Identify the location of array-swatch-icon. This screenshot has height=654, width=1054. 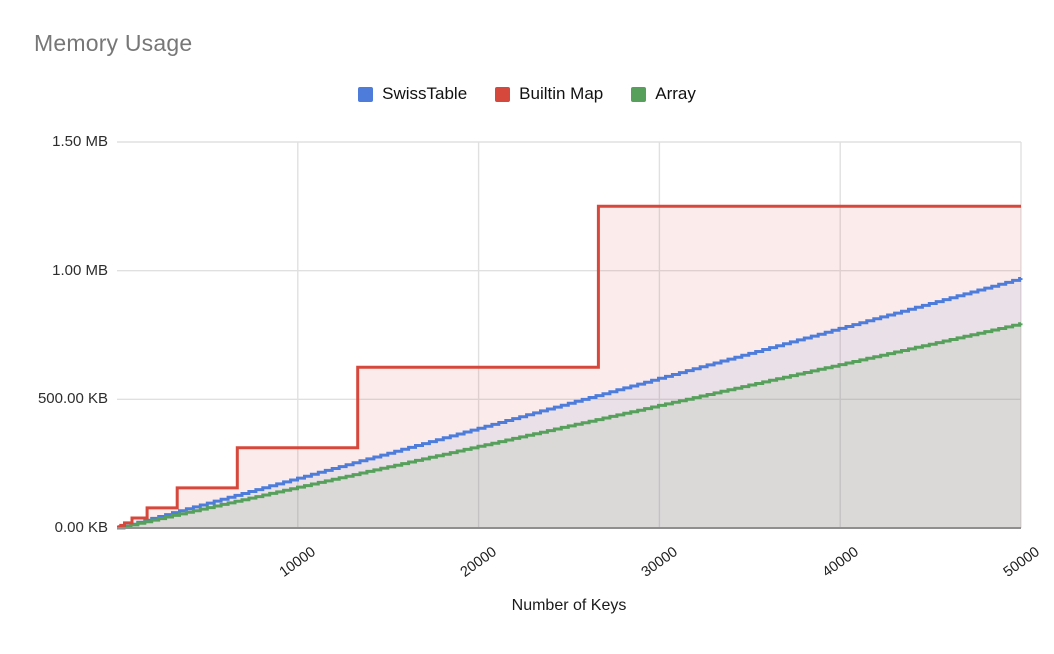
(639, 94).